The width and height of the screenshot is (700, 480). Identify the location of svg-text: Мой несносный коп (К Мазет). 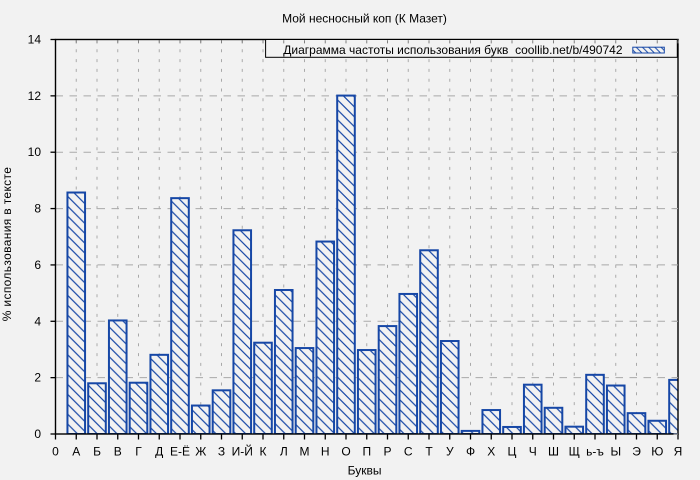
(364, 18).